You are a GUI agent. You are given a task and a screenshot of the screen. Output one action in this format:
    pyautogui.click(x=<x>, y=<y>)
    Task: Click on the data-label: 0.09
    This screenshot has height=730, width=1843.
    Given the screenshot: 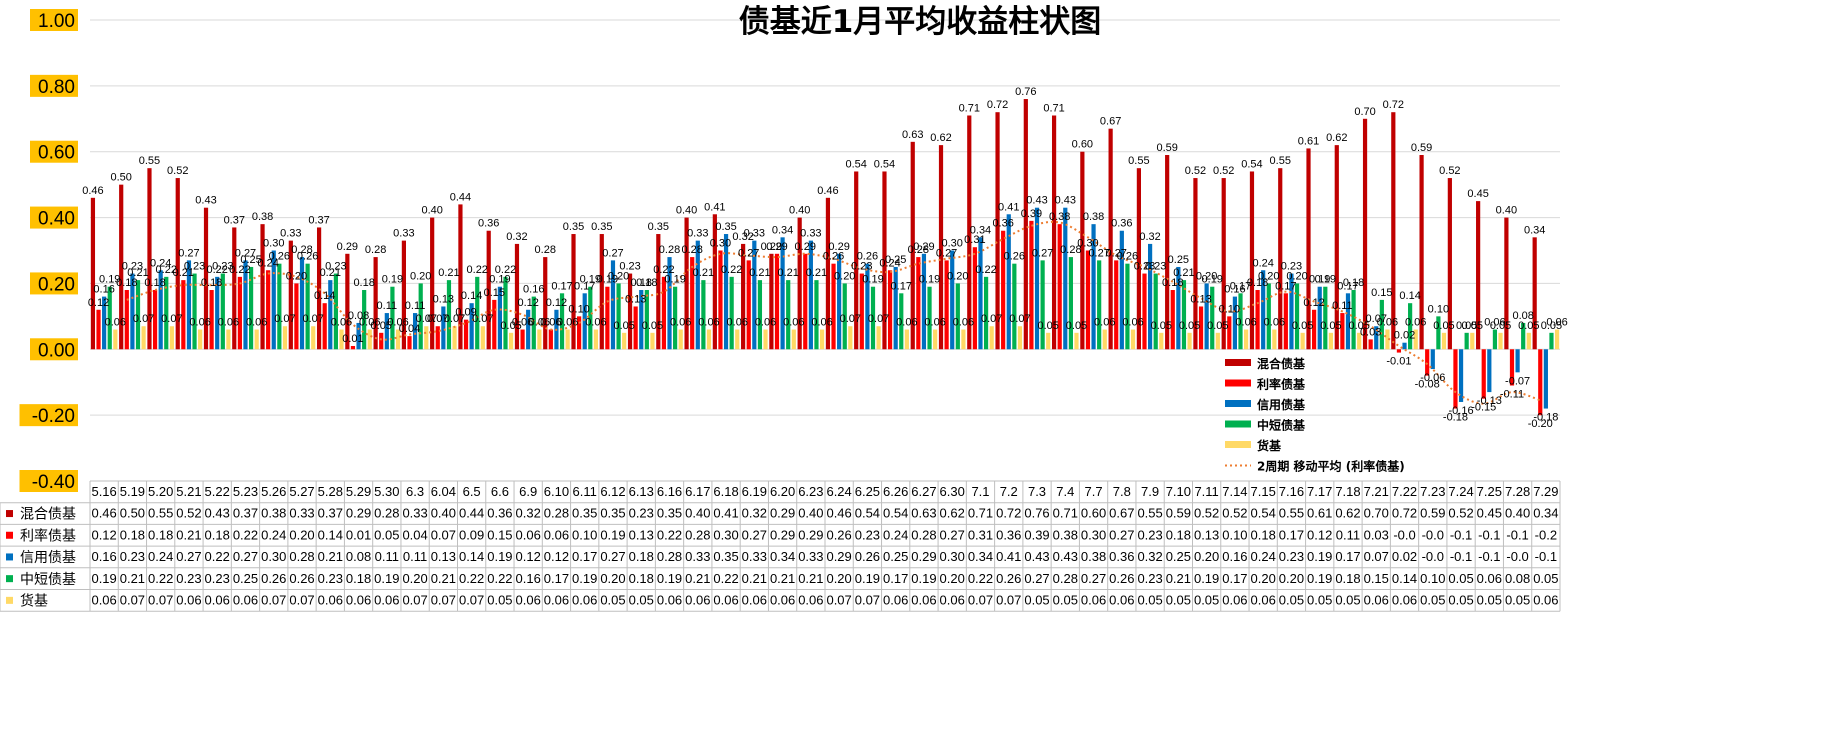 What is the action you would take?
    pyautogui.click(x=465, y=313)
    